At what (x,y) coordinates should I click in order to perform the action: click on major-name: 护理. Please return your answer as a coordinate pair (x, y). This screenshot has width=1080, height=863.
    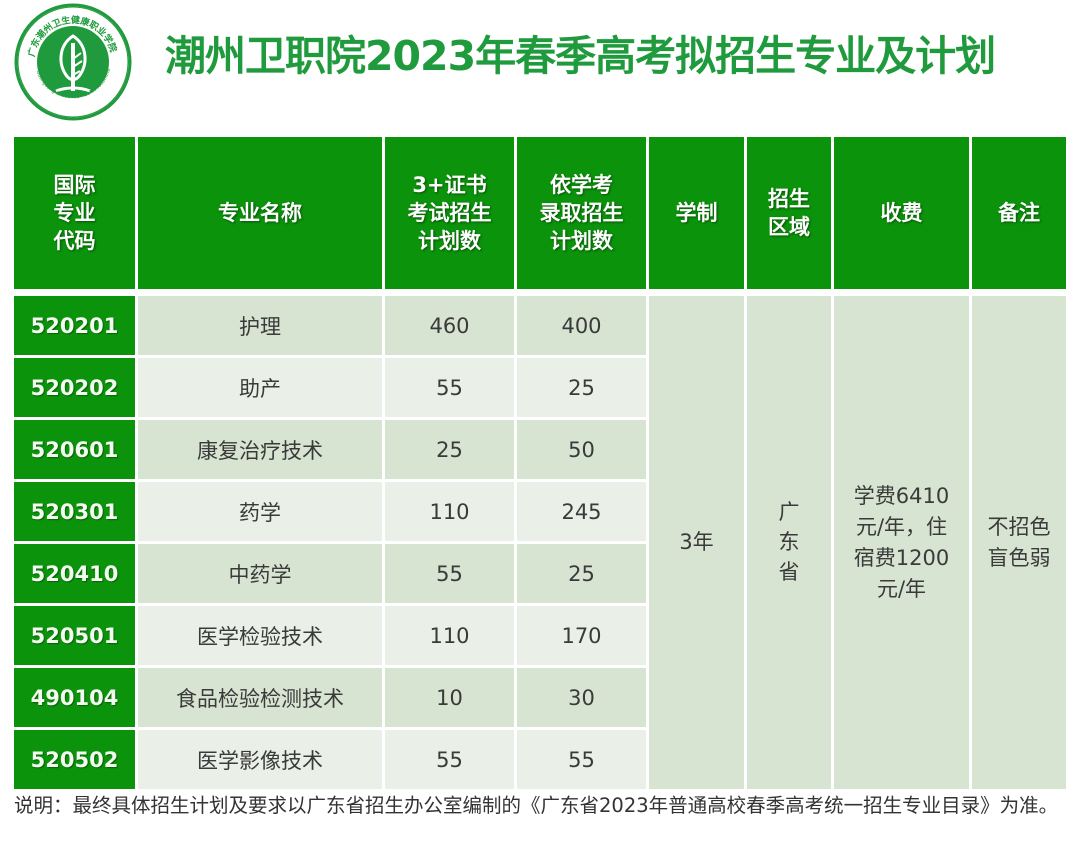
    Looking at the image, I should click on (260, 325).